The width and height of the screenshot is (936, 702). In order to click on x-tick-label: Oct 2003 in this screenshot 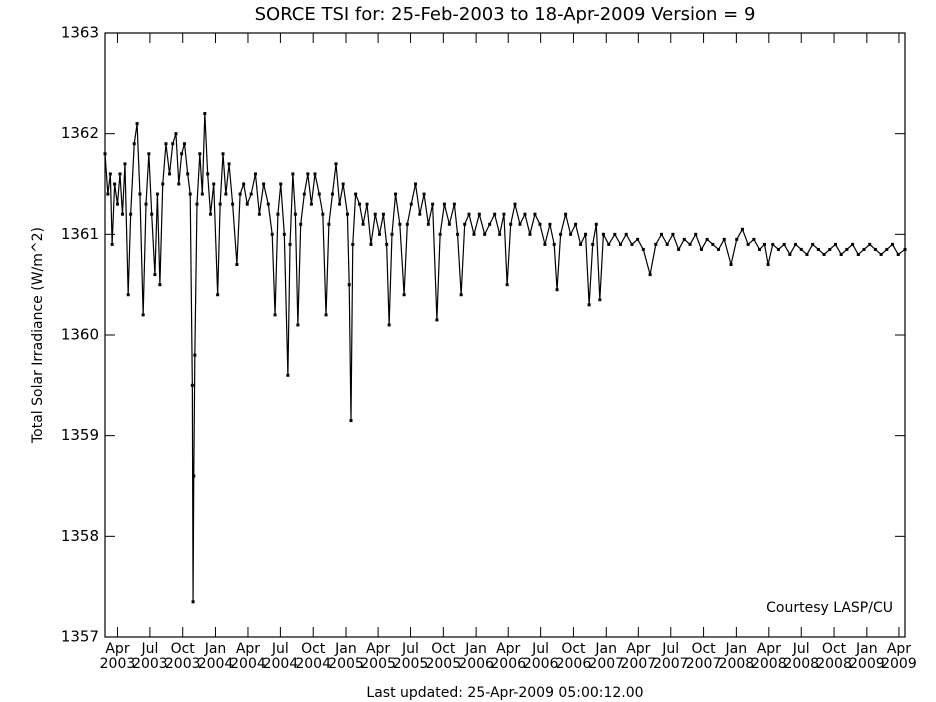, I will do `click(182, 656)`.